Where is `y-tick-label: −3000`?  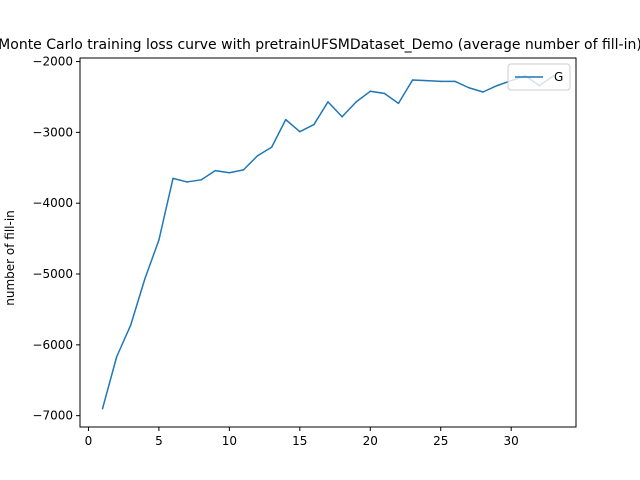
y-tick-label: −3000 is located at coordinates (52, 132).